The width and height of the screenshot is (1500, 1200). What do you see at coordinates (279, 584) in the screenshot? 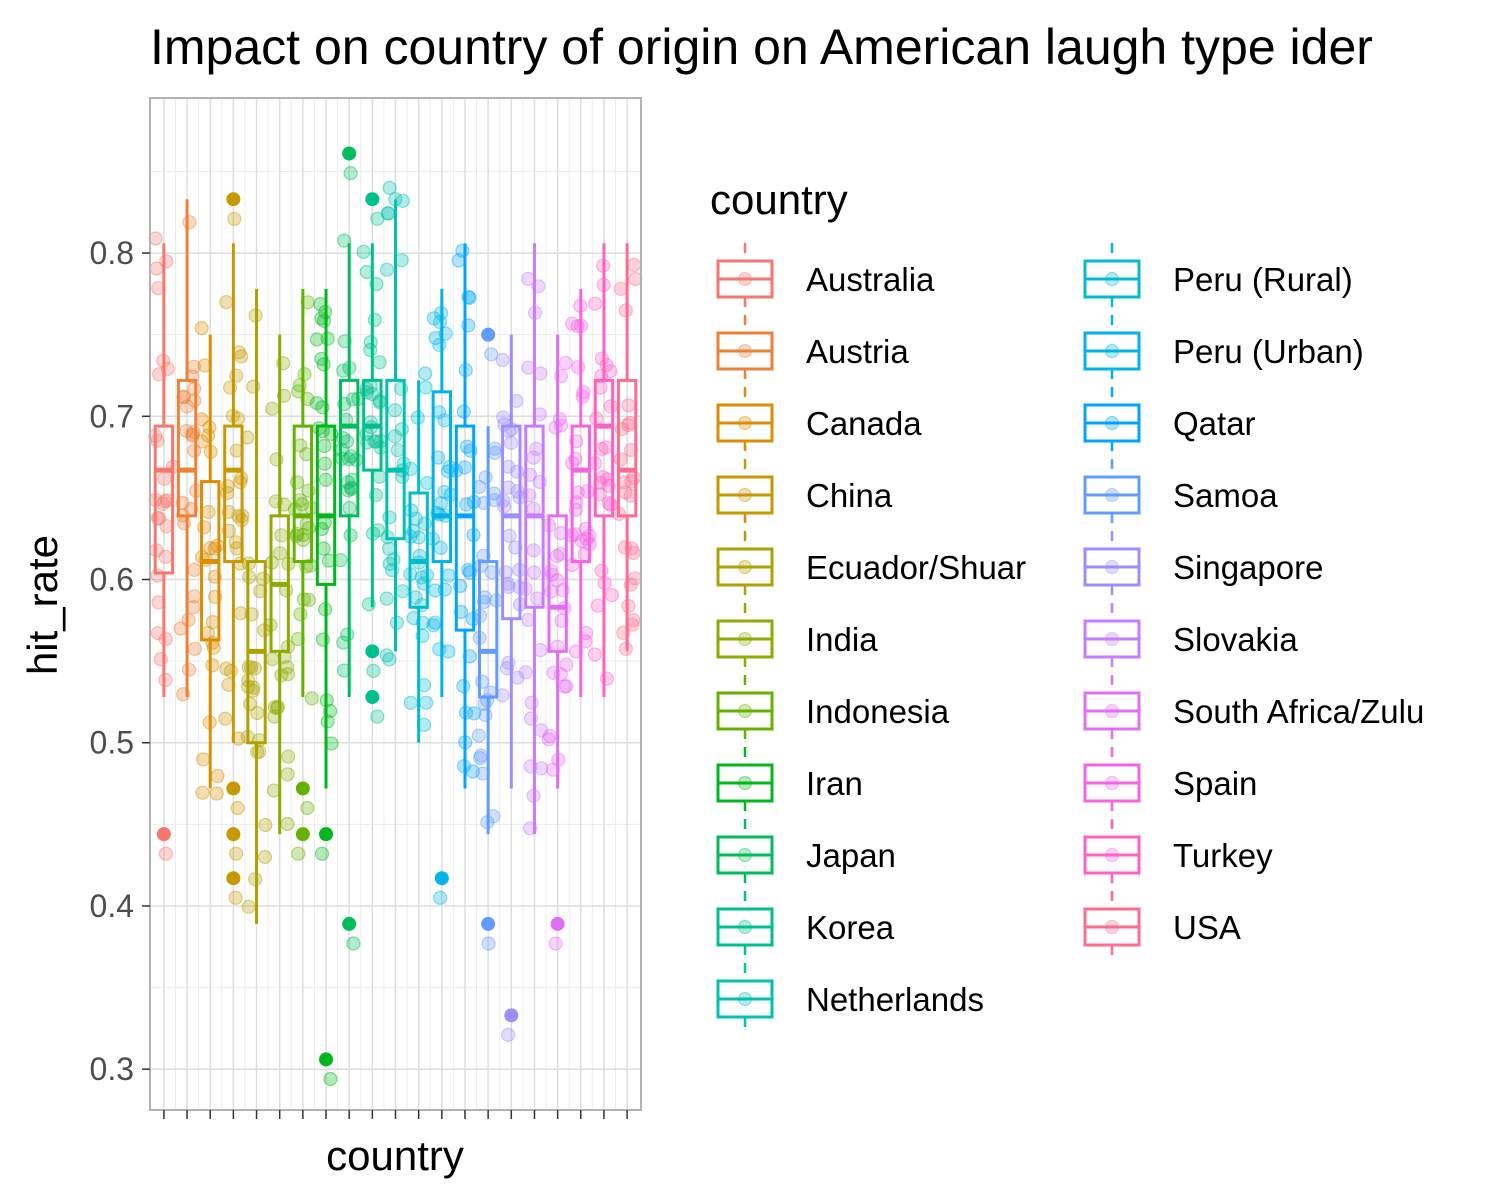
I see `box-india` at bounding box center [279, 584].